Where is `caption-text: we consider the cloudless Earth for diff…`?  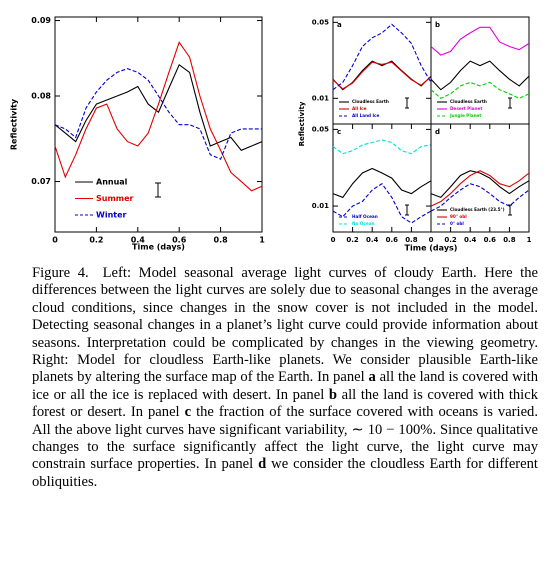
caption-text: we consider the cloudless Earth for diff… is located at coordinates (285, 473).